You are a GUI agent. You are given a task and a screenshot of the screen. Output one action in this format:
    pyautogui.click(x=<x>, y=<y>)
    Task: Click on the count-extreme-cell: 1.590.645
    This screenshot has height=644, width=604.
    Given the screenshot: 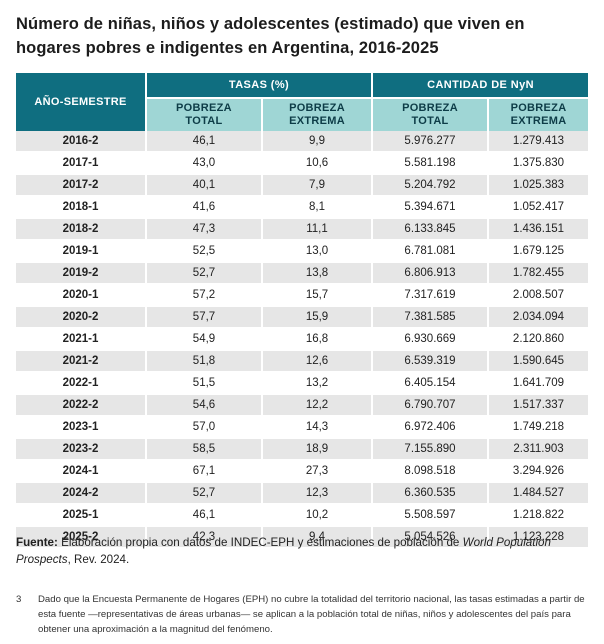 What is the action you would take?
    pyautogui.click(x=538, y=361)
    